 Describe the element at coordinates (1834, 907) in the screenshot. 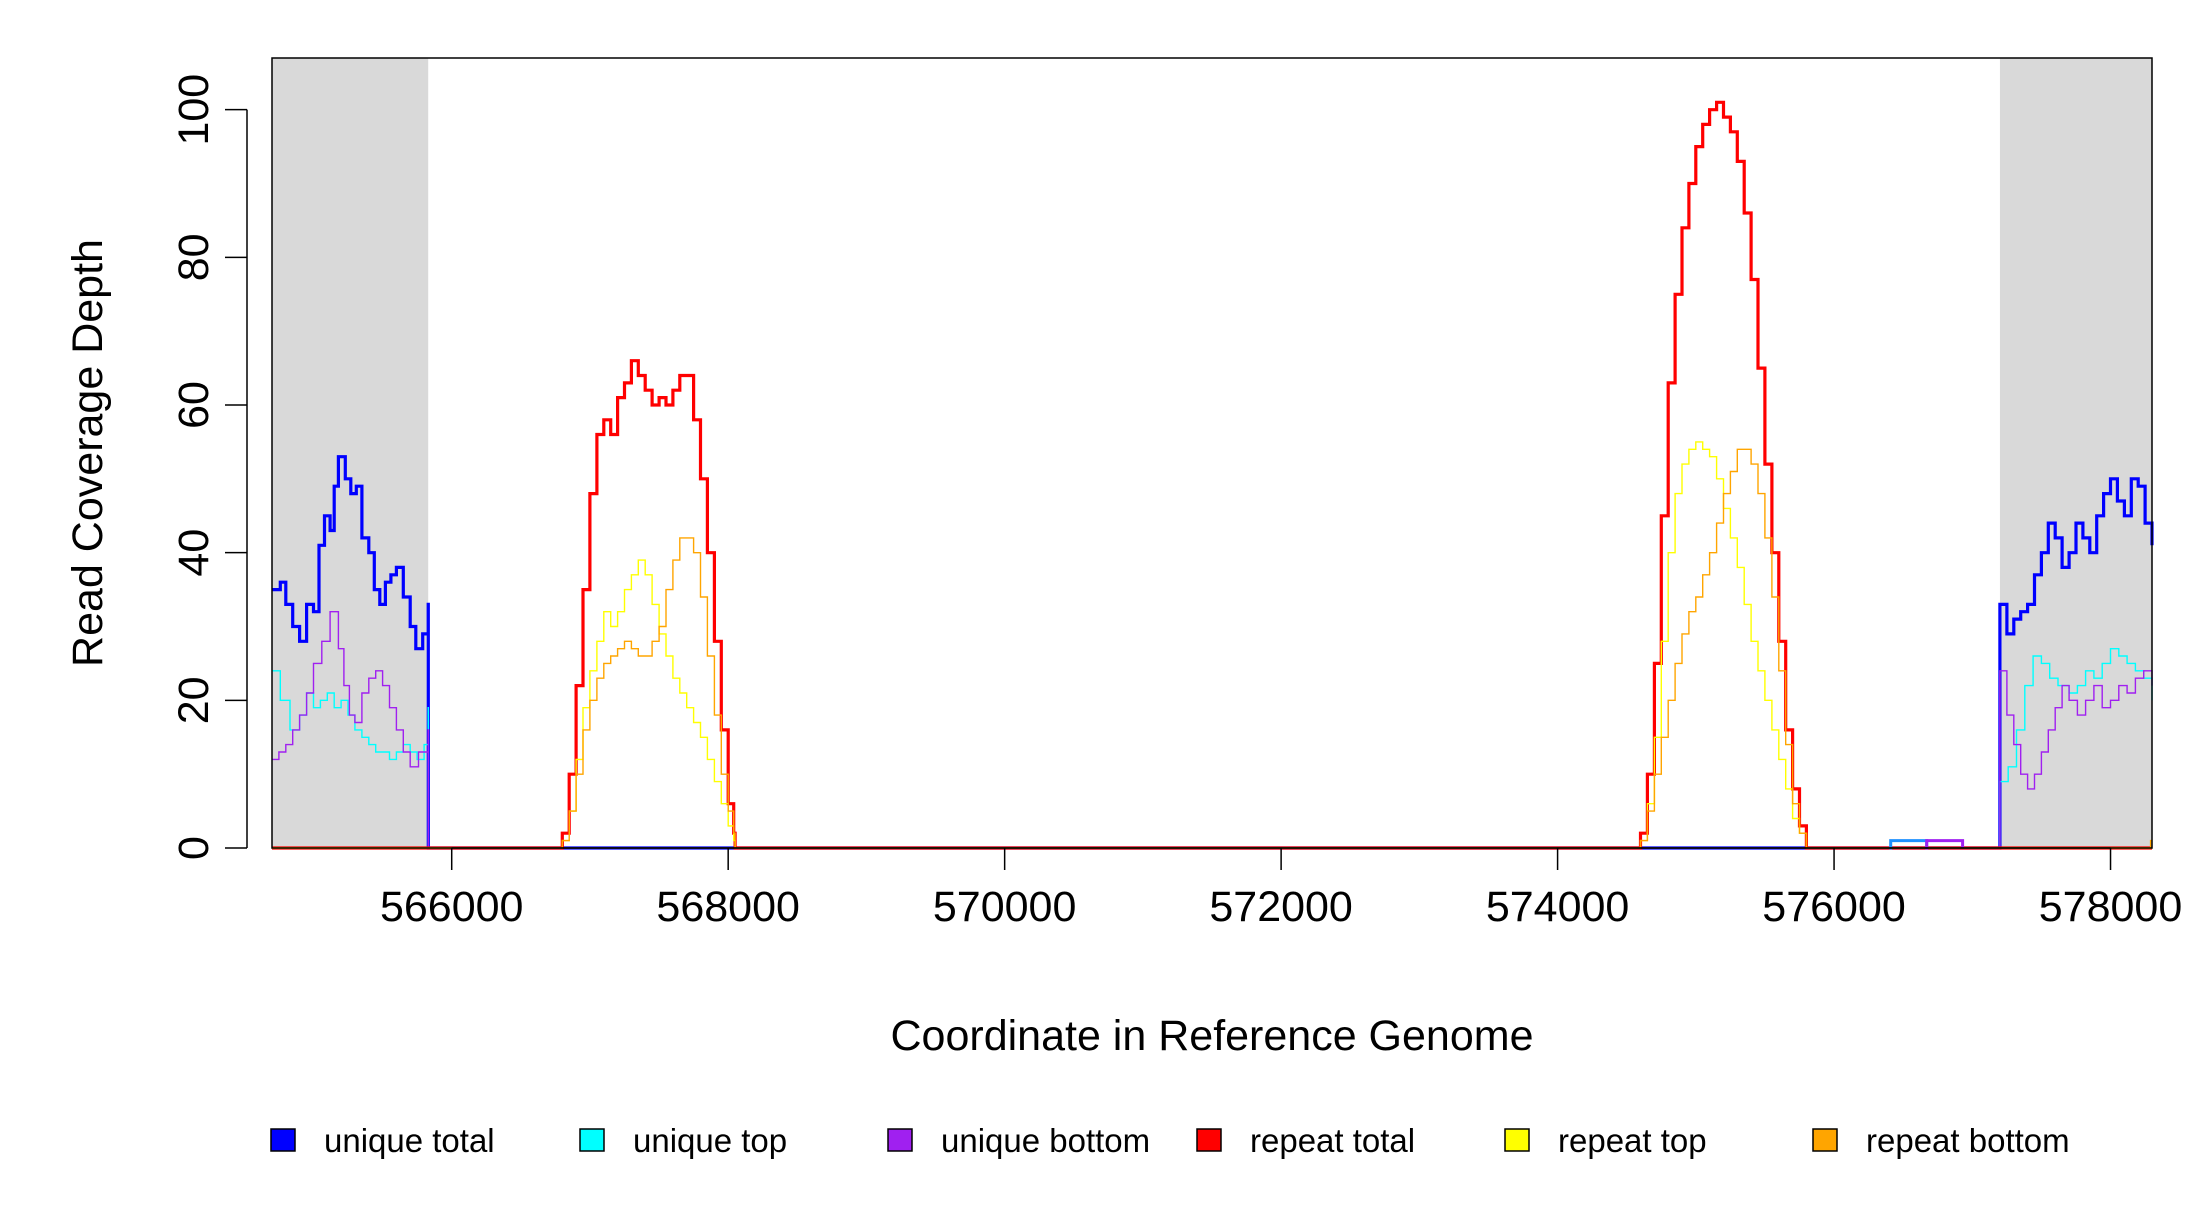

I see `x-tick-label: 576000` at that location.